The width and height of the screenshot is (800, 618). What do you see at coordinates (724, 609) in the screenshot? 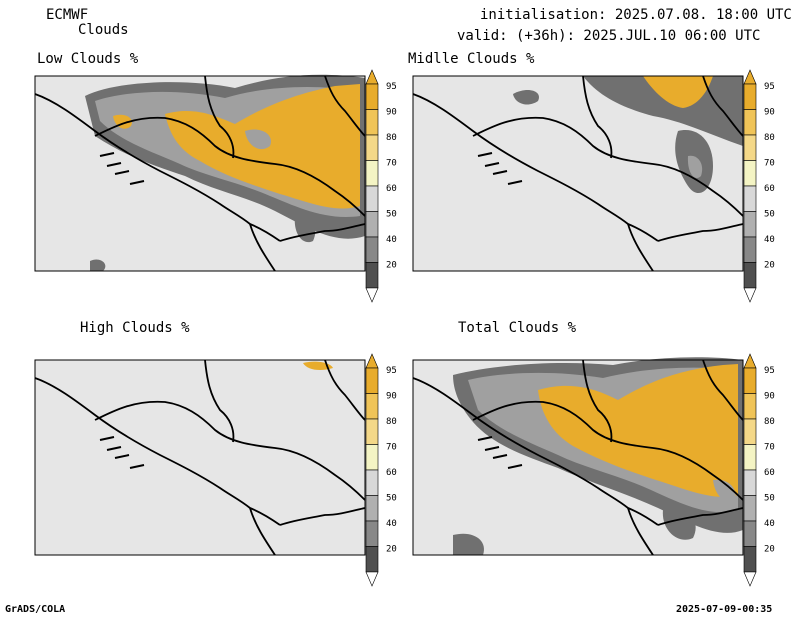
I see `footer-timestamp: 2025-07-09-00:35` at bounding box center [724, 609].